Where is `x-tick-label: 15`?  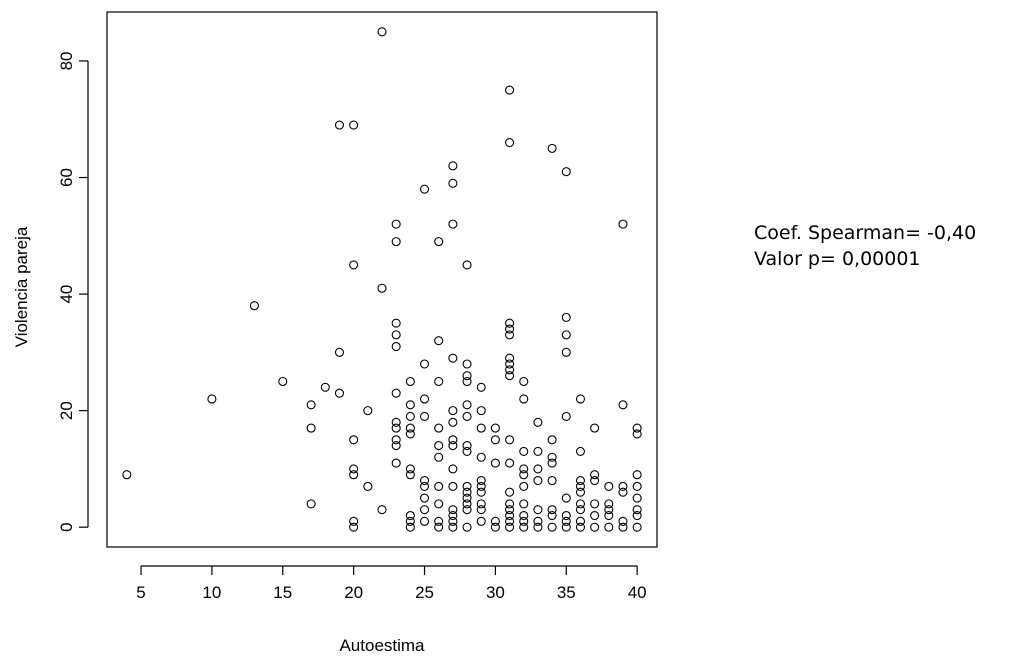
x-tick-label: 15 is located at coordinates (282, 592).